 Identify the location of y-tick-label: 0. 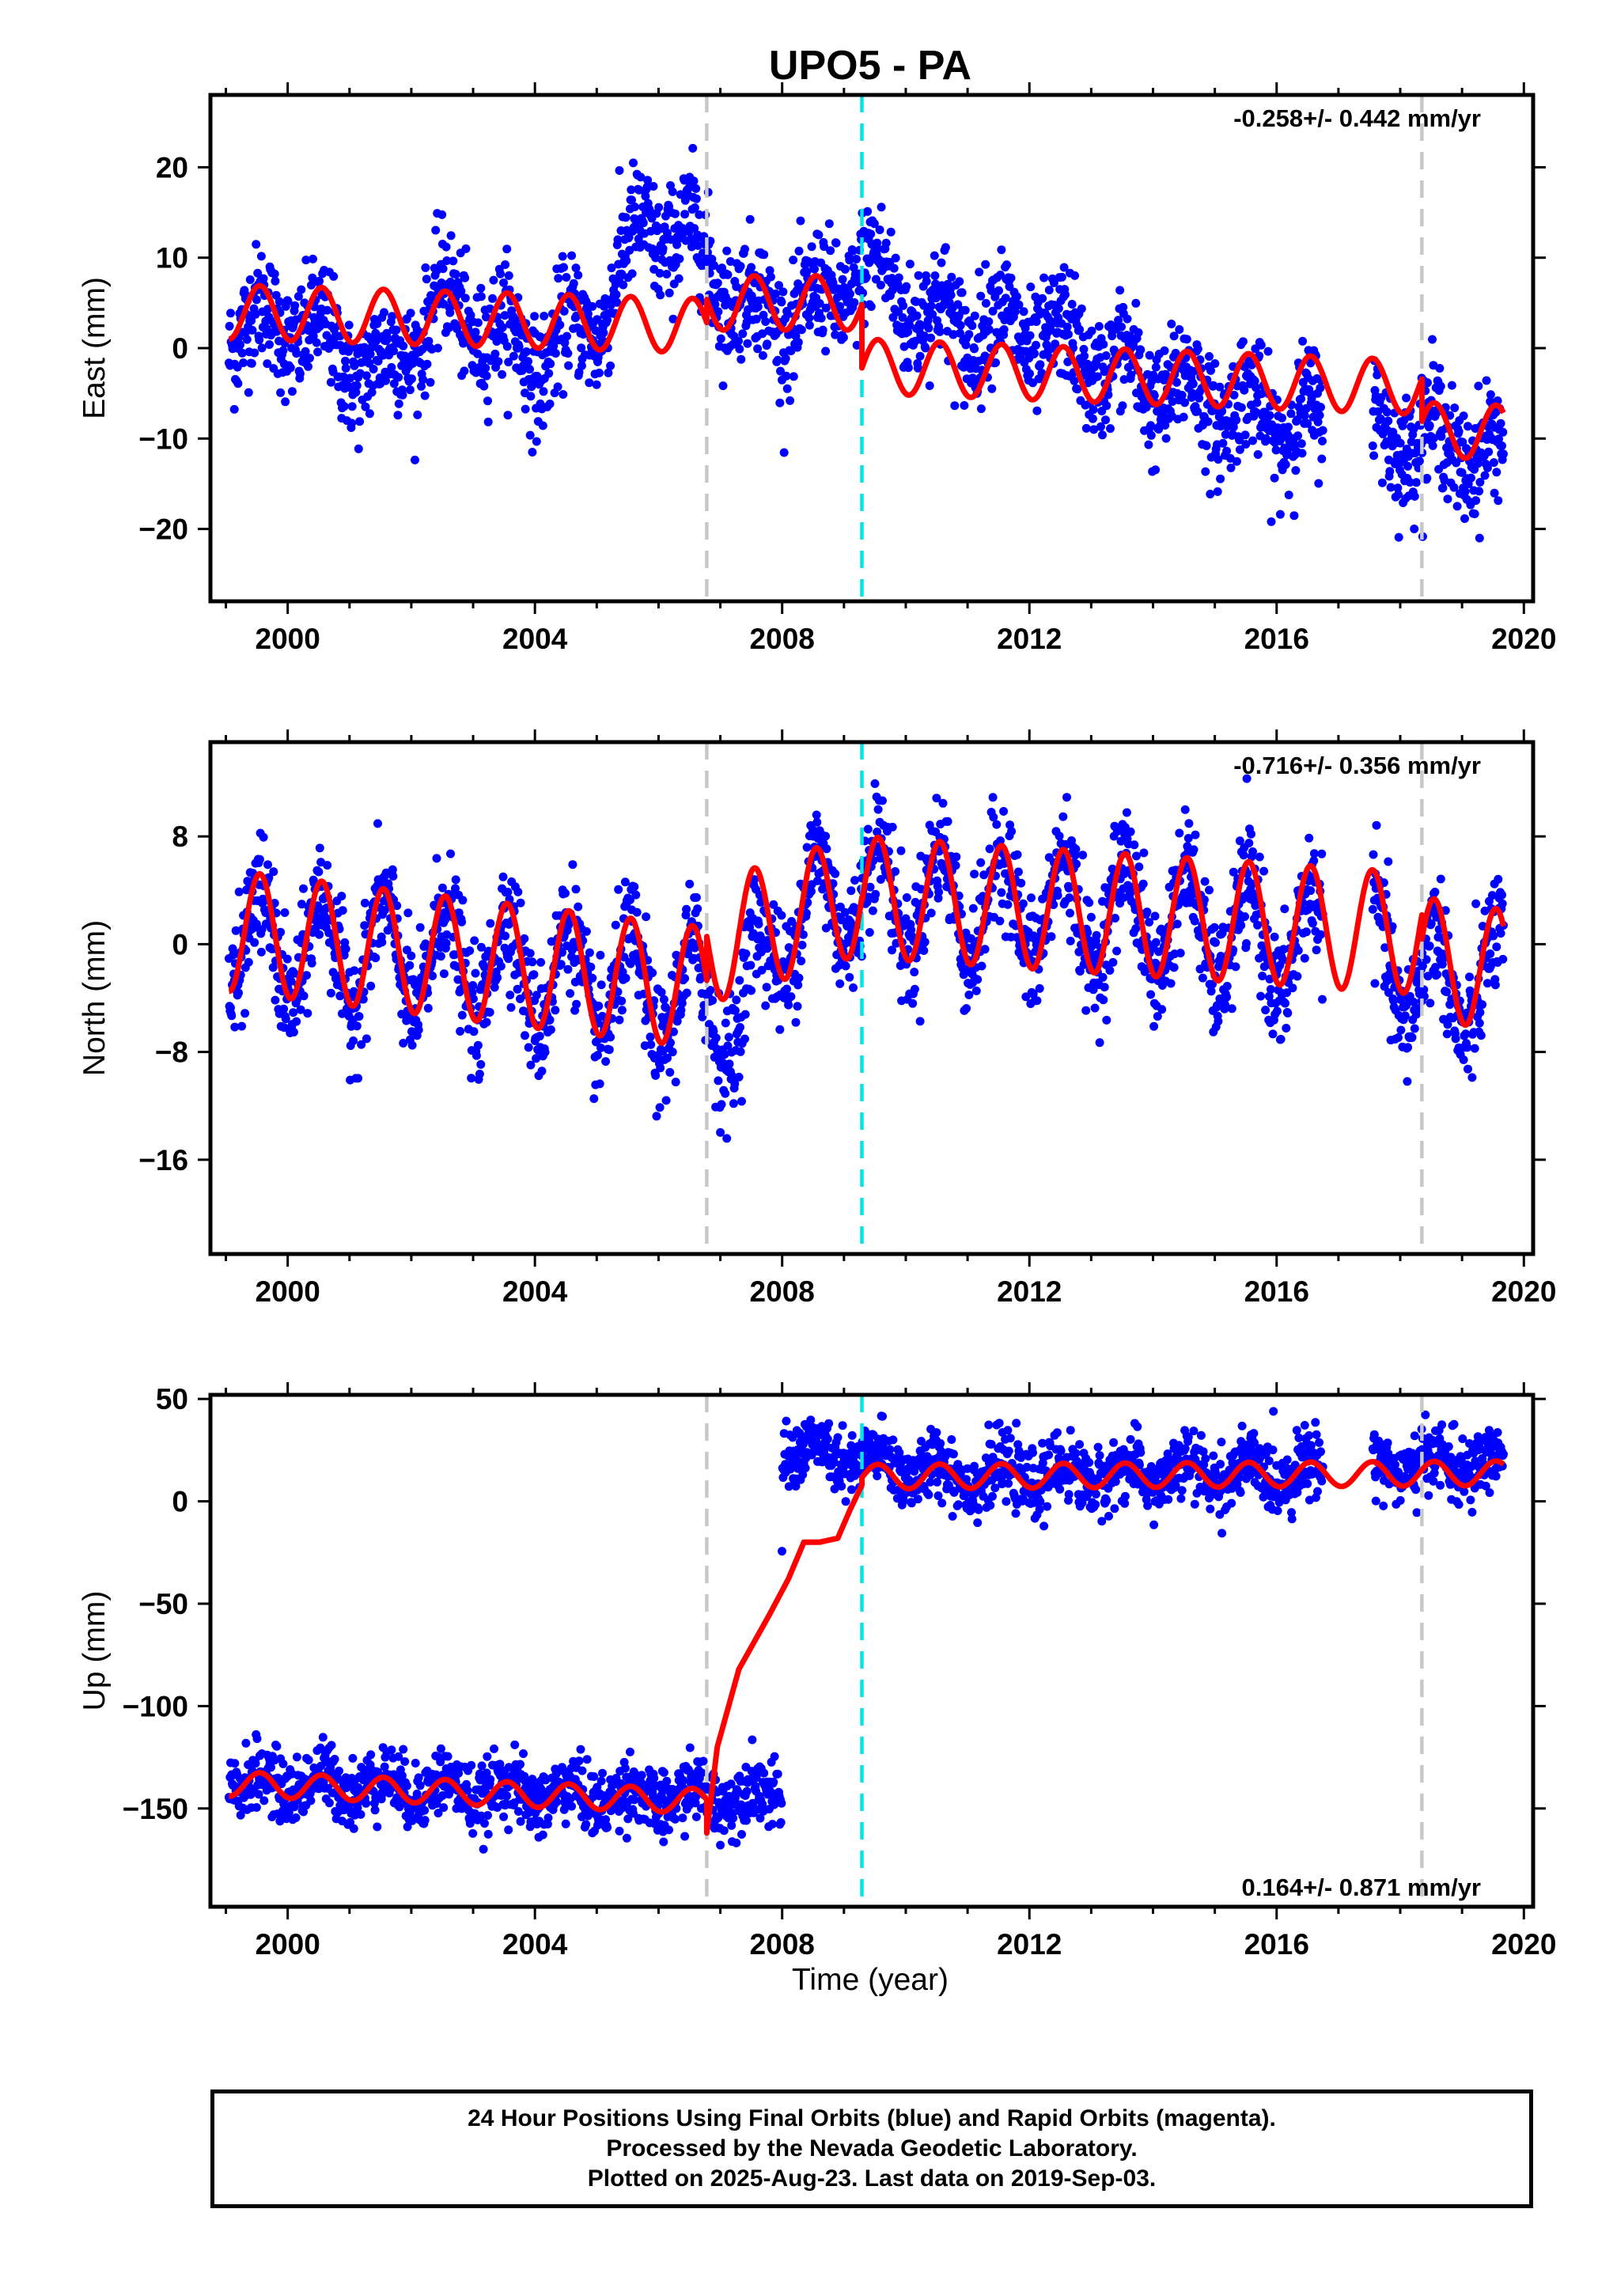
(180, 348).